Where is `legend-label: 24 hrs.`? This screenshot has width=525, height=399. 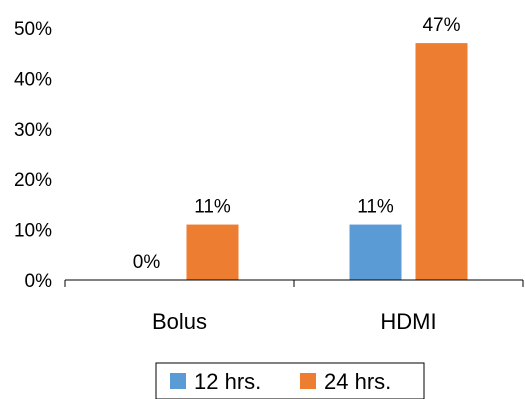 legend-label: 24 hrs. is located at coordinates (357, 381).